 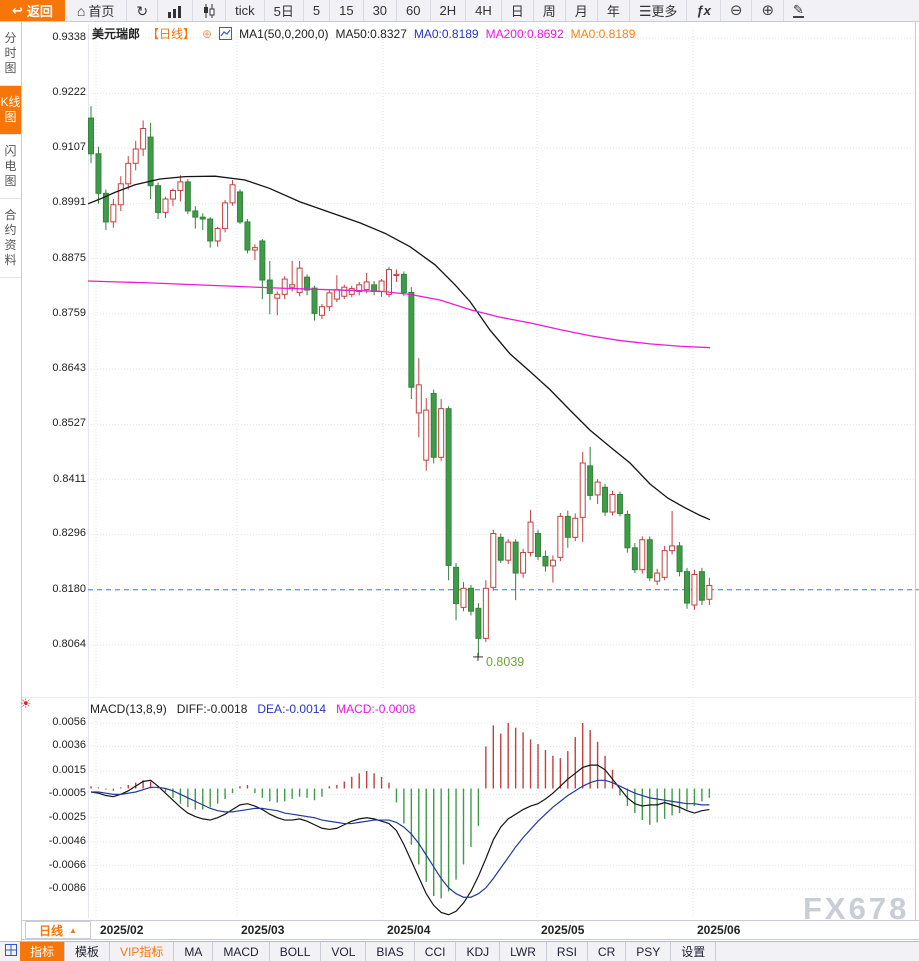 What do you see at coordinates (10, 167) in the screenshot?
I see `sidebar-item-闪电图: 闪电图` at bounding box center [10, 167].